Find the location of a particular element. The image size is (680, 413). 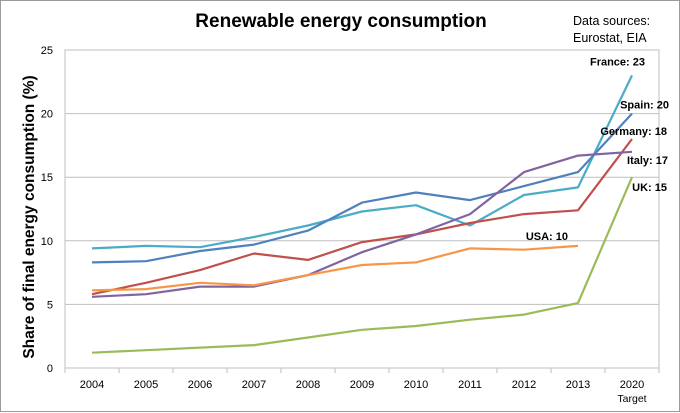

y-tick-label: 0 is located at coordinates (50, 369).